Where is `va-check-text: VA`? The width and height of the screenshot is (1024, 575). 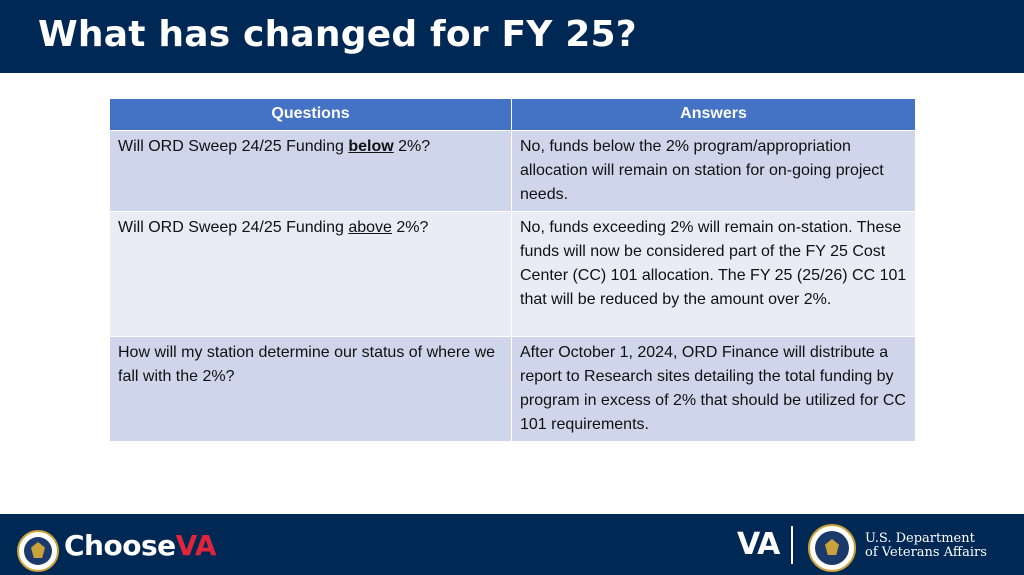 va-check-text: VA is located at coordinates (196, 545).